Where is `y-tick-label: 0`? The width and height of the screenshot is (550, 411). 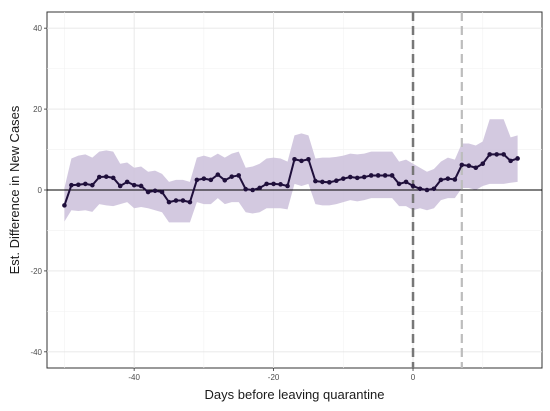 y-tick-label: 0 is located at coordinates (40, 190).